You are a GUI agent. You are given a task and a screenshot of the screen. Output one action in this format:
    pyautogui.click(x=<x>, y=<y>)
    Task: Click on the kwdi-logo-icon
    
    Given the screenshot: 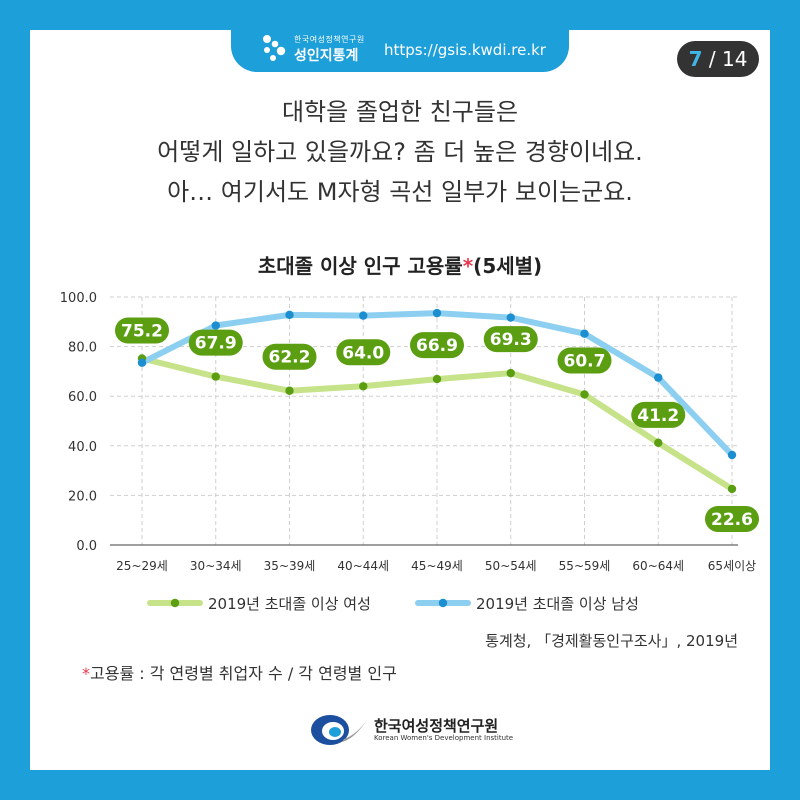 What is the action you would take?
    pyautogui.click(x=339, y=730)
    